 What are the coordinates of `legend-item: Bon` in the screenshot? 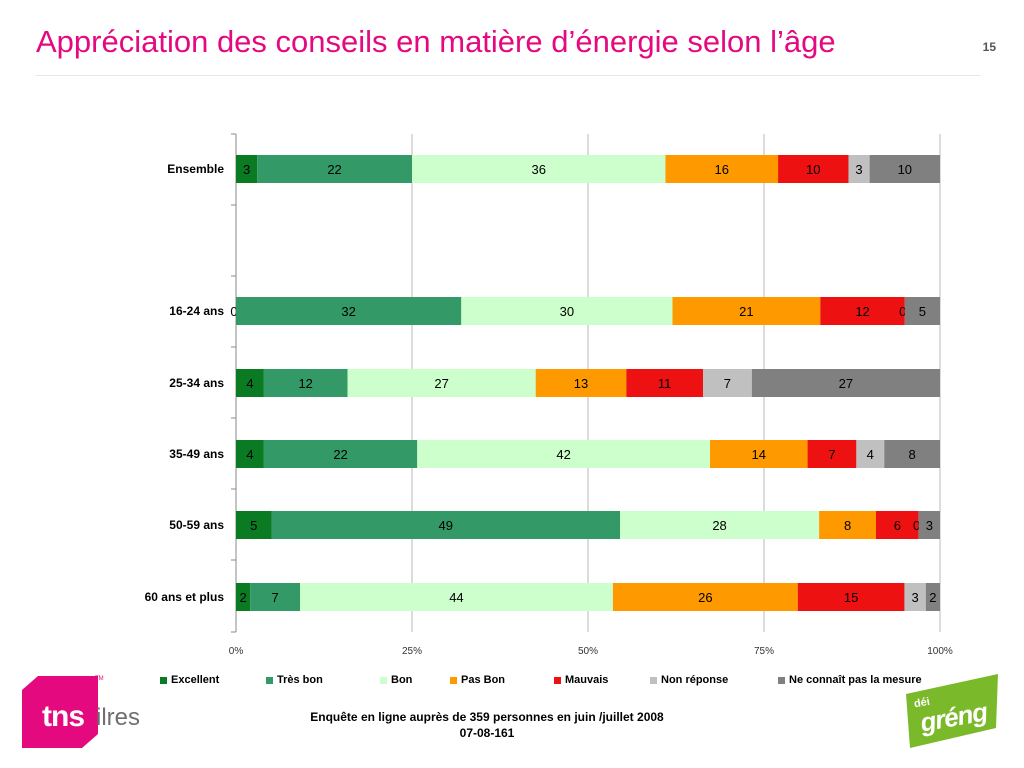 It's located at (396, 680).